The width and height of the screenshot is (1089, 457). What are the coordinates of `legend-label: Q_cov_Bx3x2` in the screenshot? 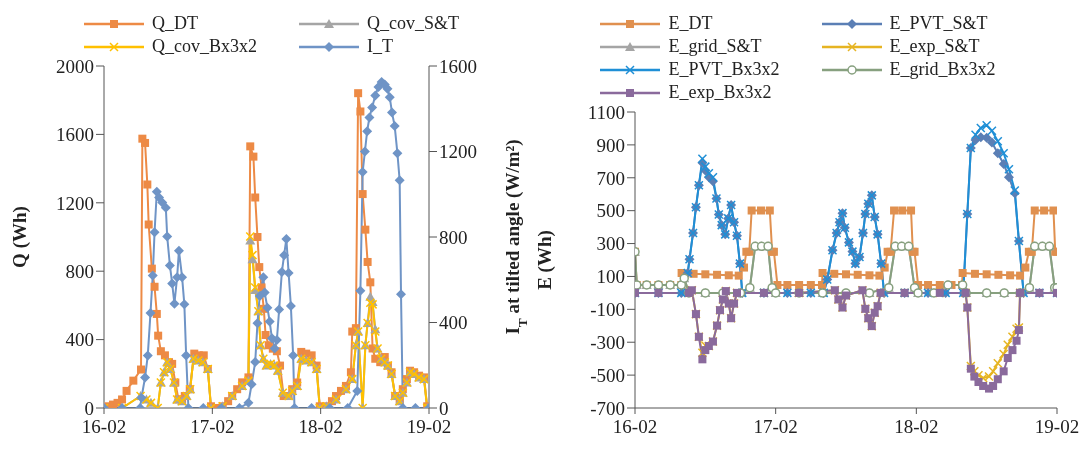 It's located at (204, 46).